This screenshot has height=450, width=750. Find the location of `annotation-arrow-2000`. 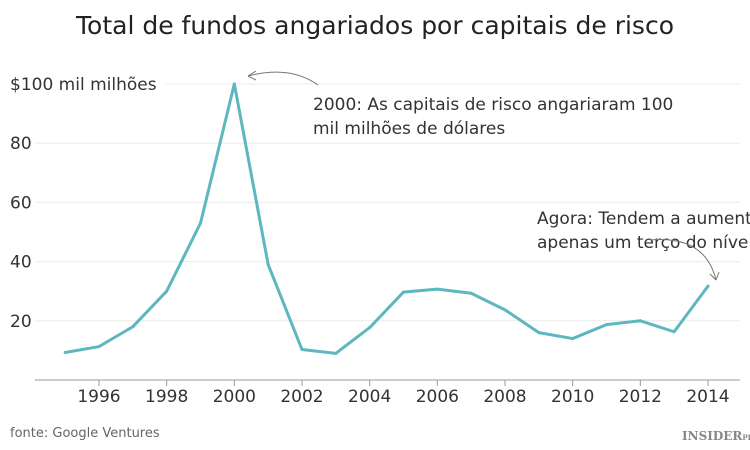

annotation-arrow-2000 is located at coordinates (283, 78).